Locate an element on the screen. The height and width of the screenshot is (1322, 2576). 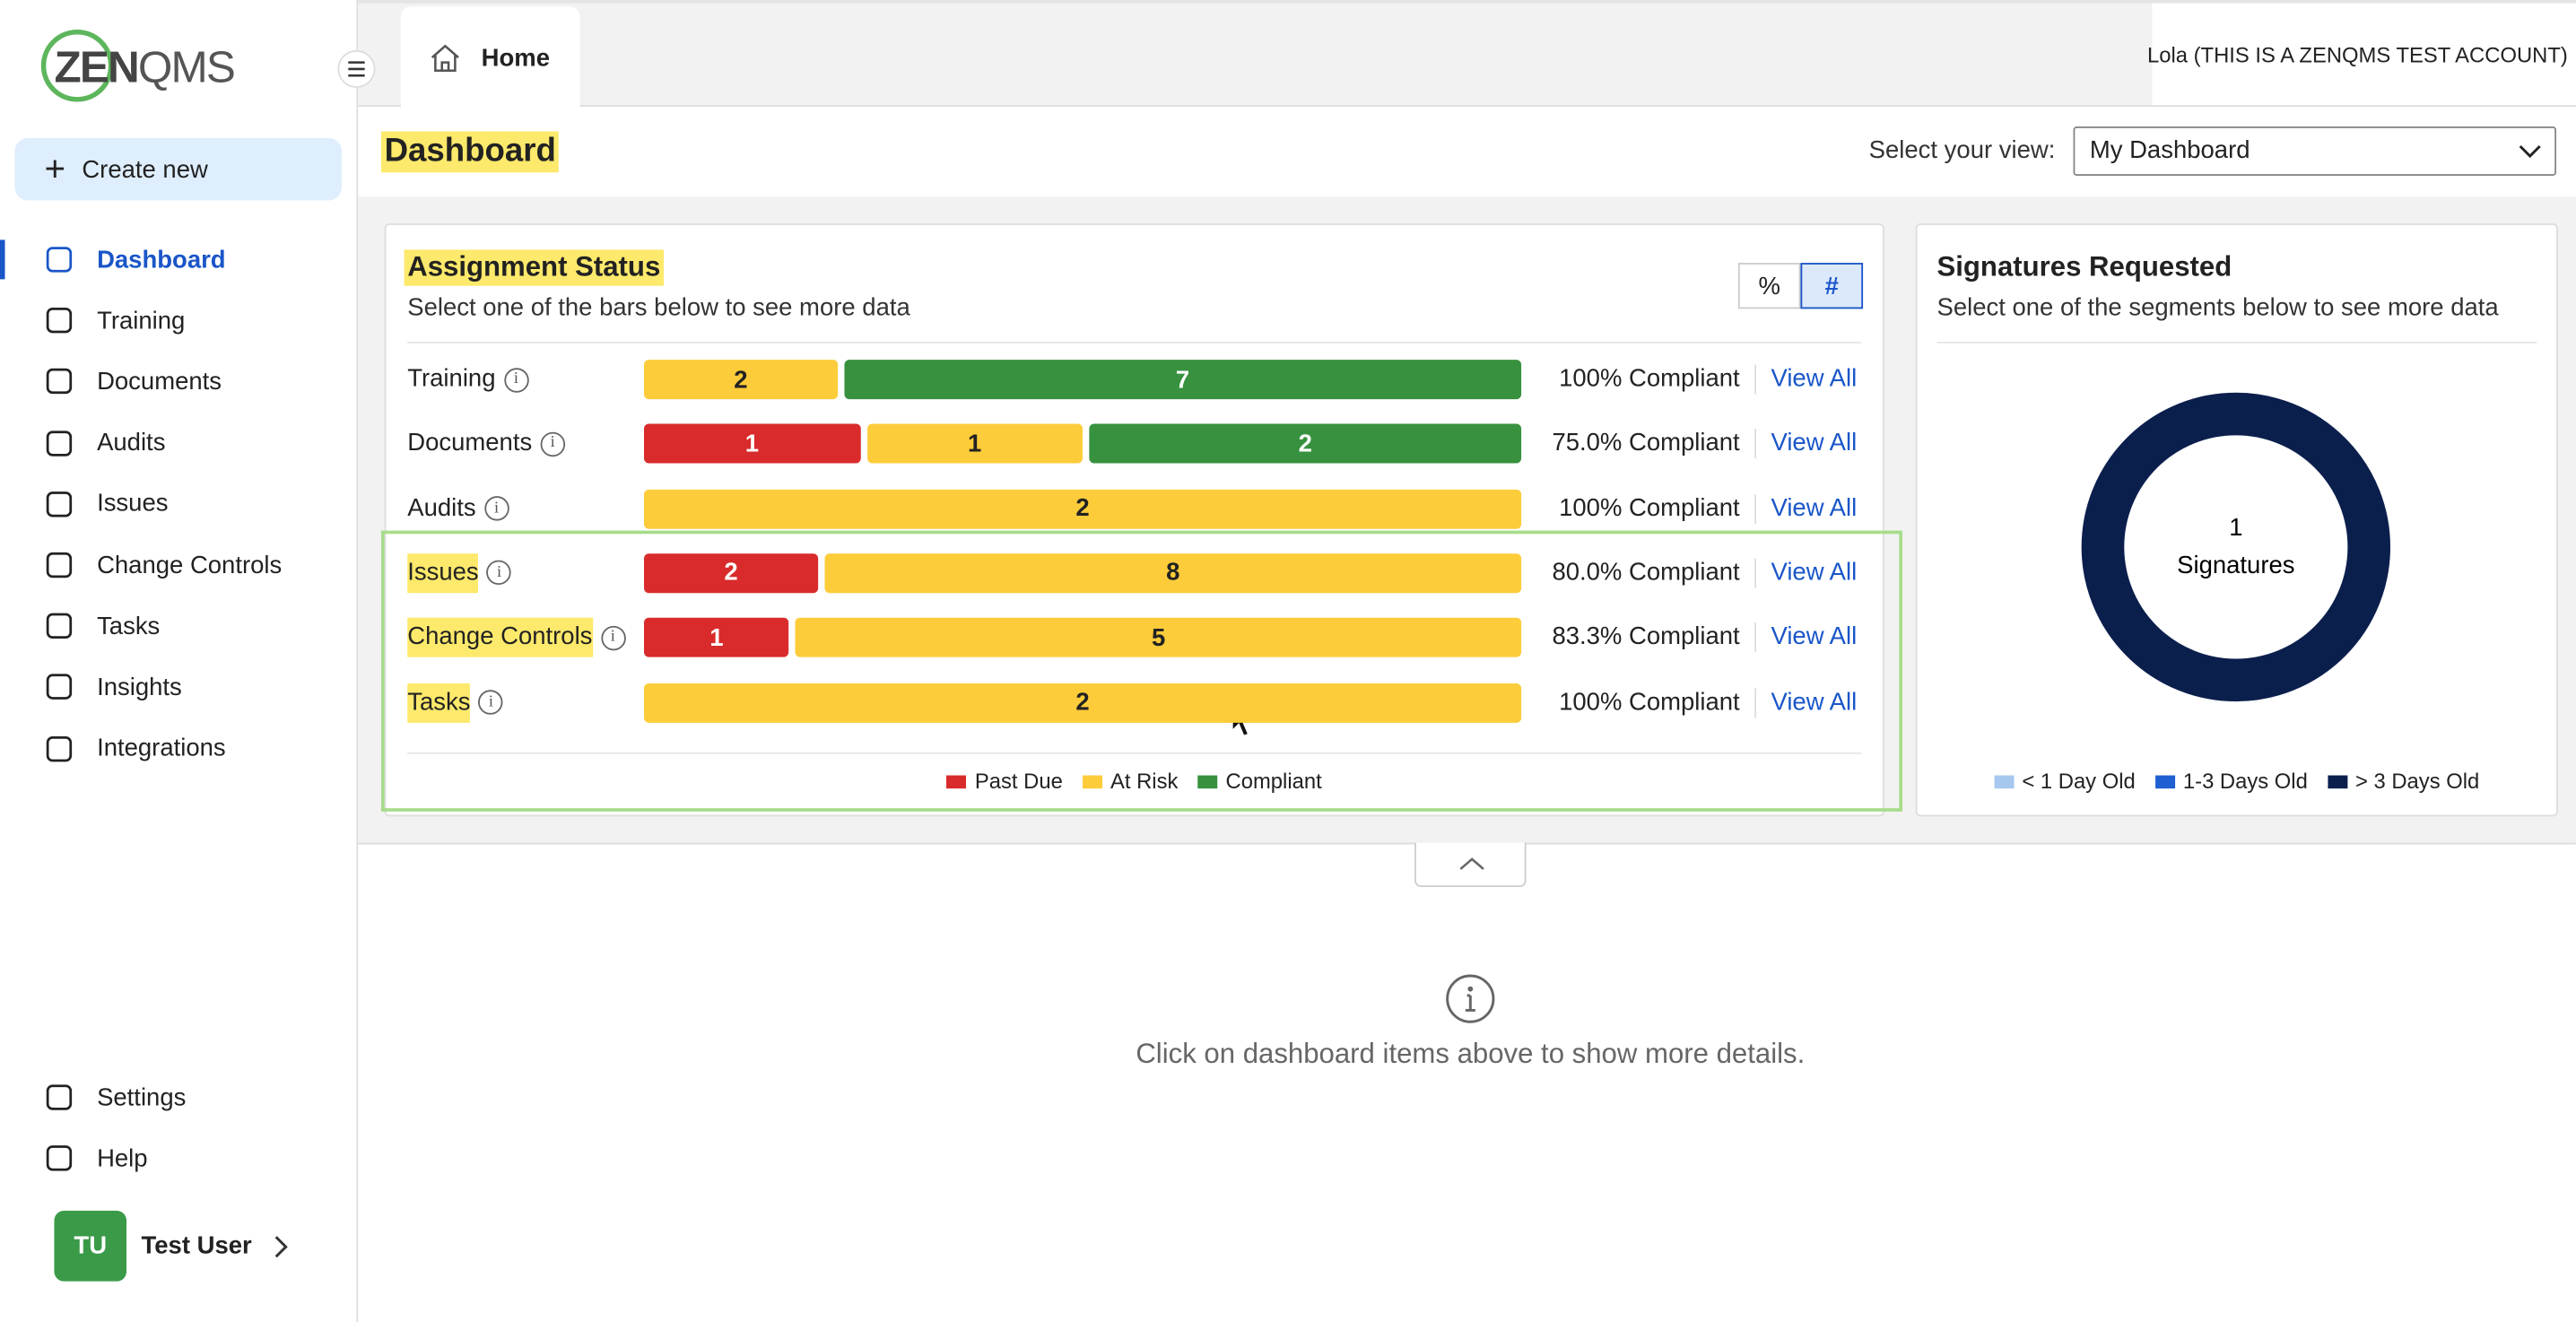
separator is located at coordinates (1134, 343).